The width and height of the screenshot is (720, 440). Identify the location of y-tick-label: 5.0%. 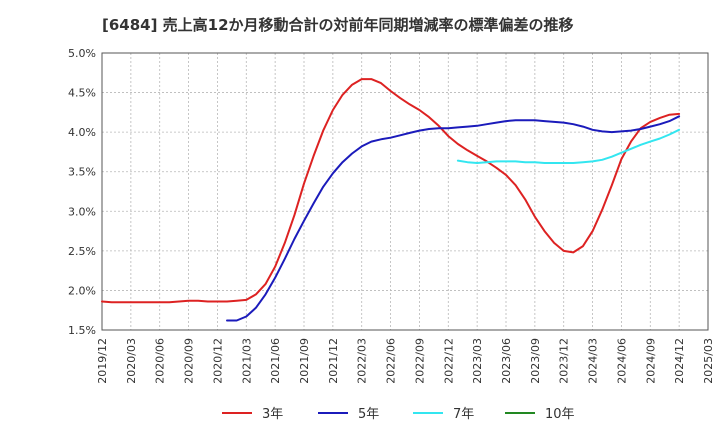
(82, 53).